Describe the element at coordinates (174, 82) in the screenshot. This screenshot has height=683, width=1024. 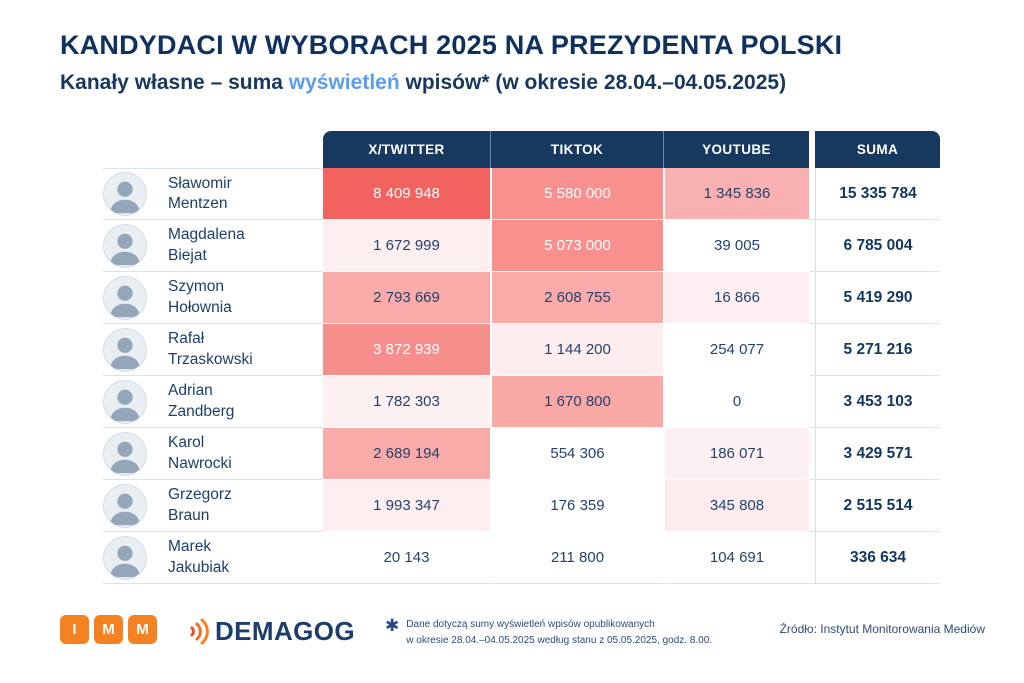
I see `subtitle-prefix: Kanały własne – suma` at that location.